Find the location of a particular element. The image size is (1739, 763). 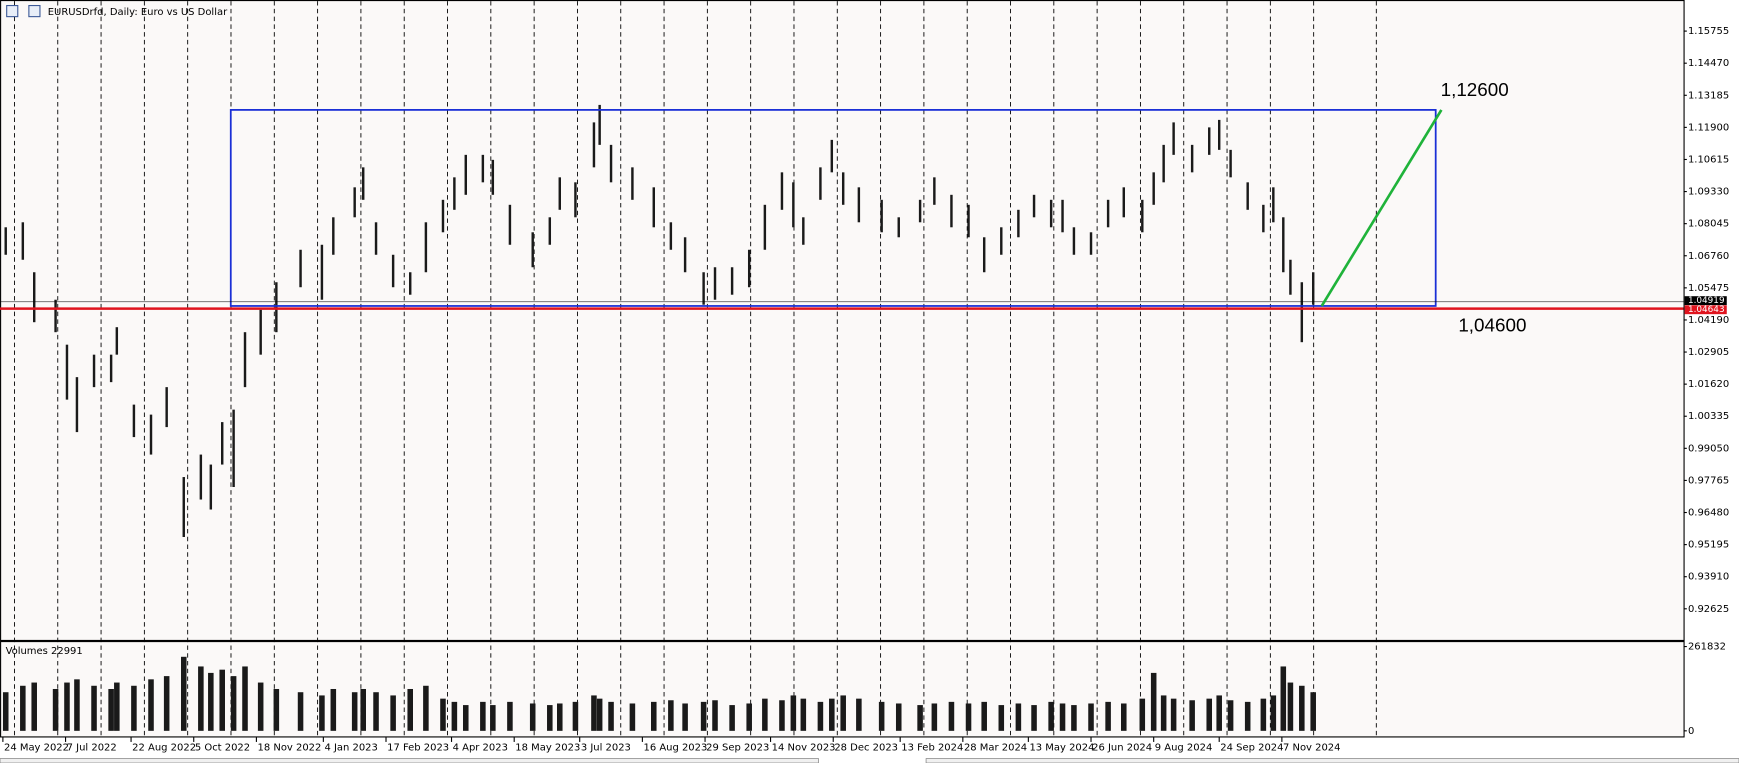

x-tick-label: 3 Jul 2023 is located at coordinates (606, 747).